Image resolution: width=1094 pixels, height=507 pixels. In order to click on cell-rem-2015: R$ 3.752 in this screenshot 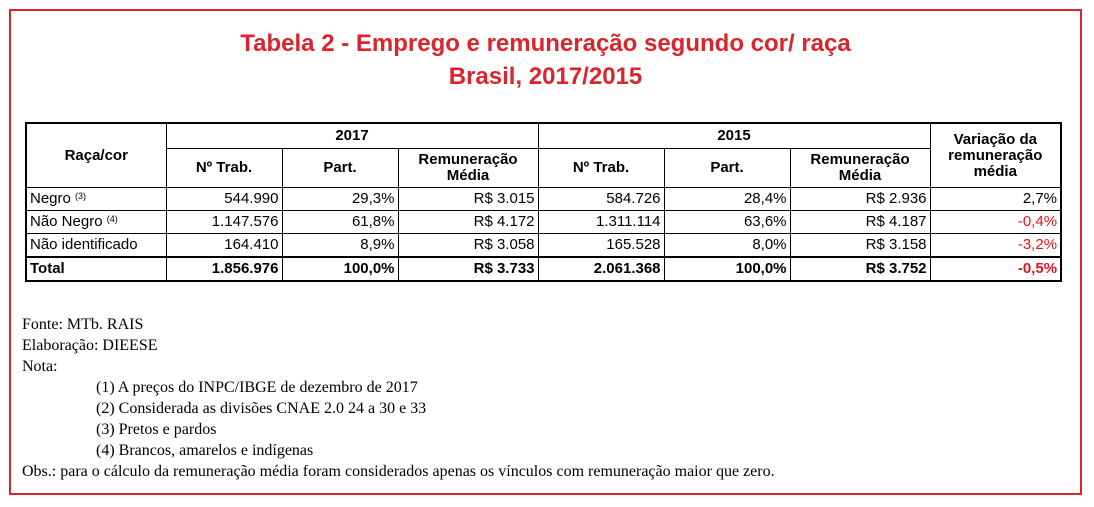, I will do `click(860, 269)`.